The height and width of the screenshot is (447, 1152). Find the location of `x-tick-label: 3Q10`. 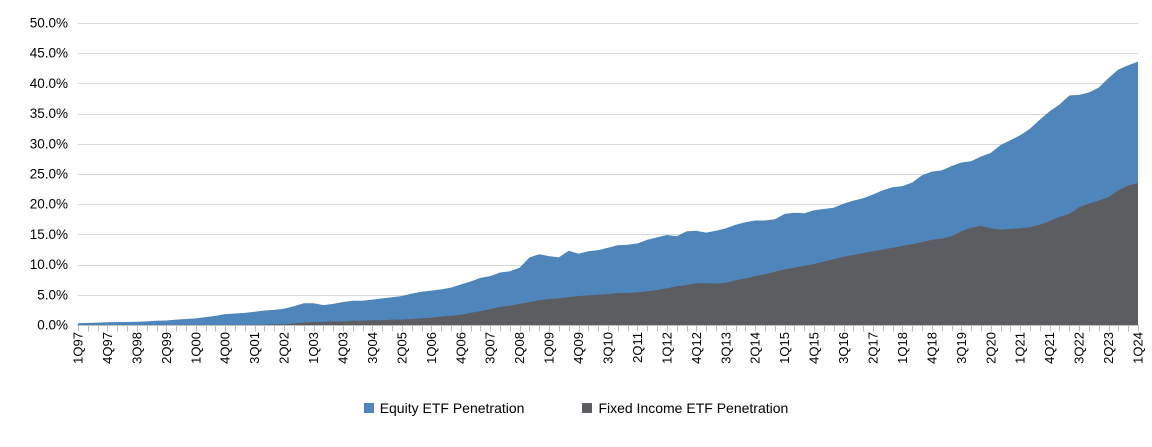

x-tick-label: 3Q10 is located at coordinates (608, 348).